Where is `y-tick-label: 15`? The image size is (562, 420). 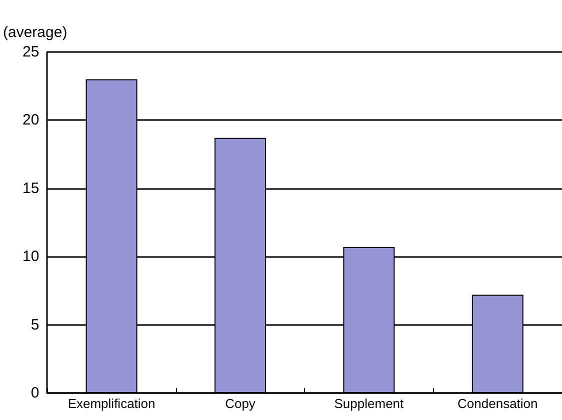
y-tick-label: 15 is located at coordinates (31, 188).